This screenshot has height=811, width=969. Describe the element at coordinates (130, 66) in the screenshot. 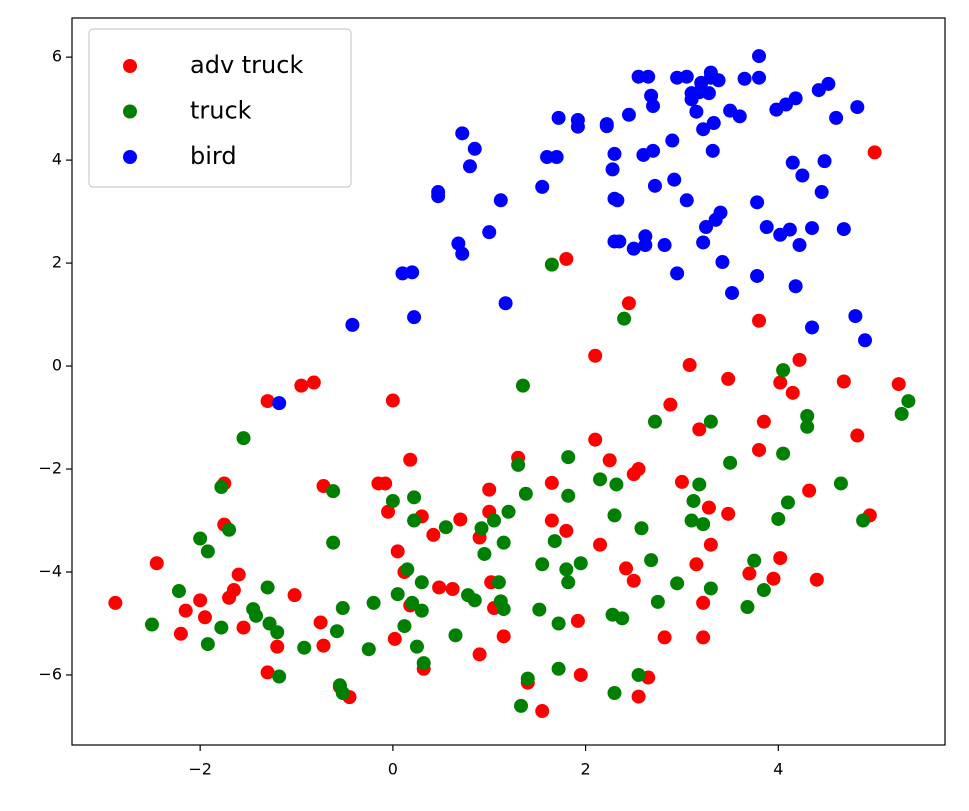

I see `legend-marker` at that location.